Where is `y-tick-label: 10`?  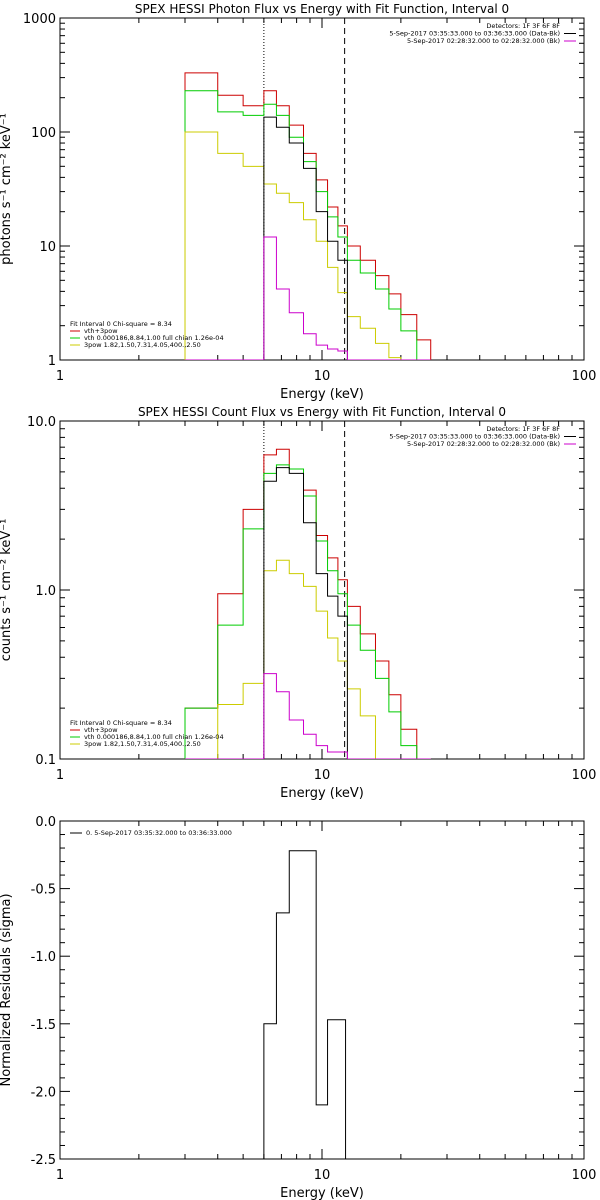
y-tick-label: 10 is located at coordinates (47, 247).